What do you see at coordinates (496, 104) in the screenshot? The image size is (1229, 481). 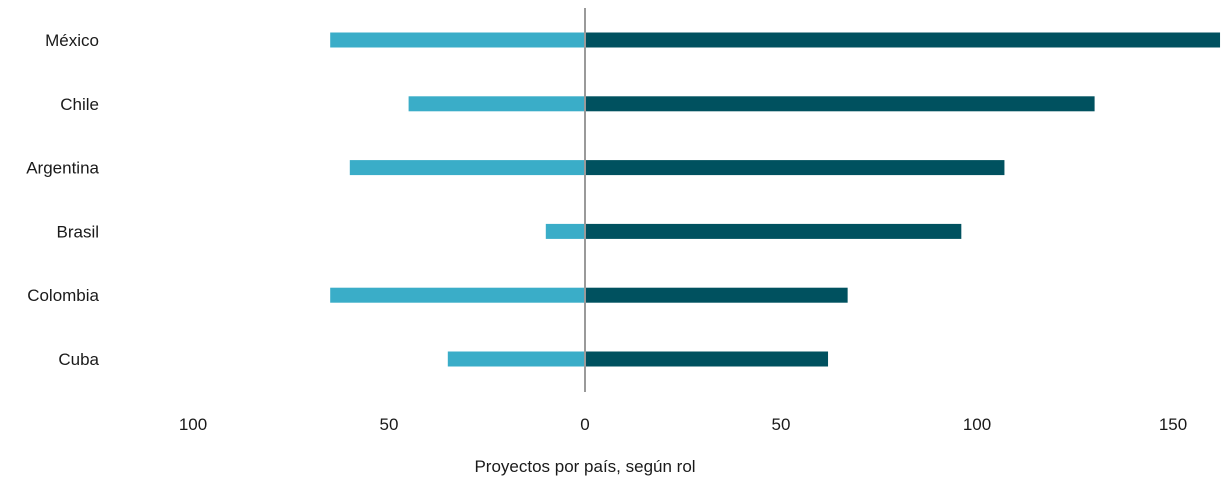 I see `bar-chile-left` at bounding box center [496, 104].